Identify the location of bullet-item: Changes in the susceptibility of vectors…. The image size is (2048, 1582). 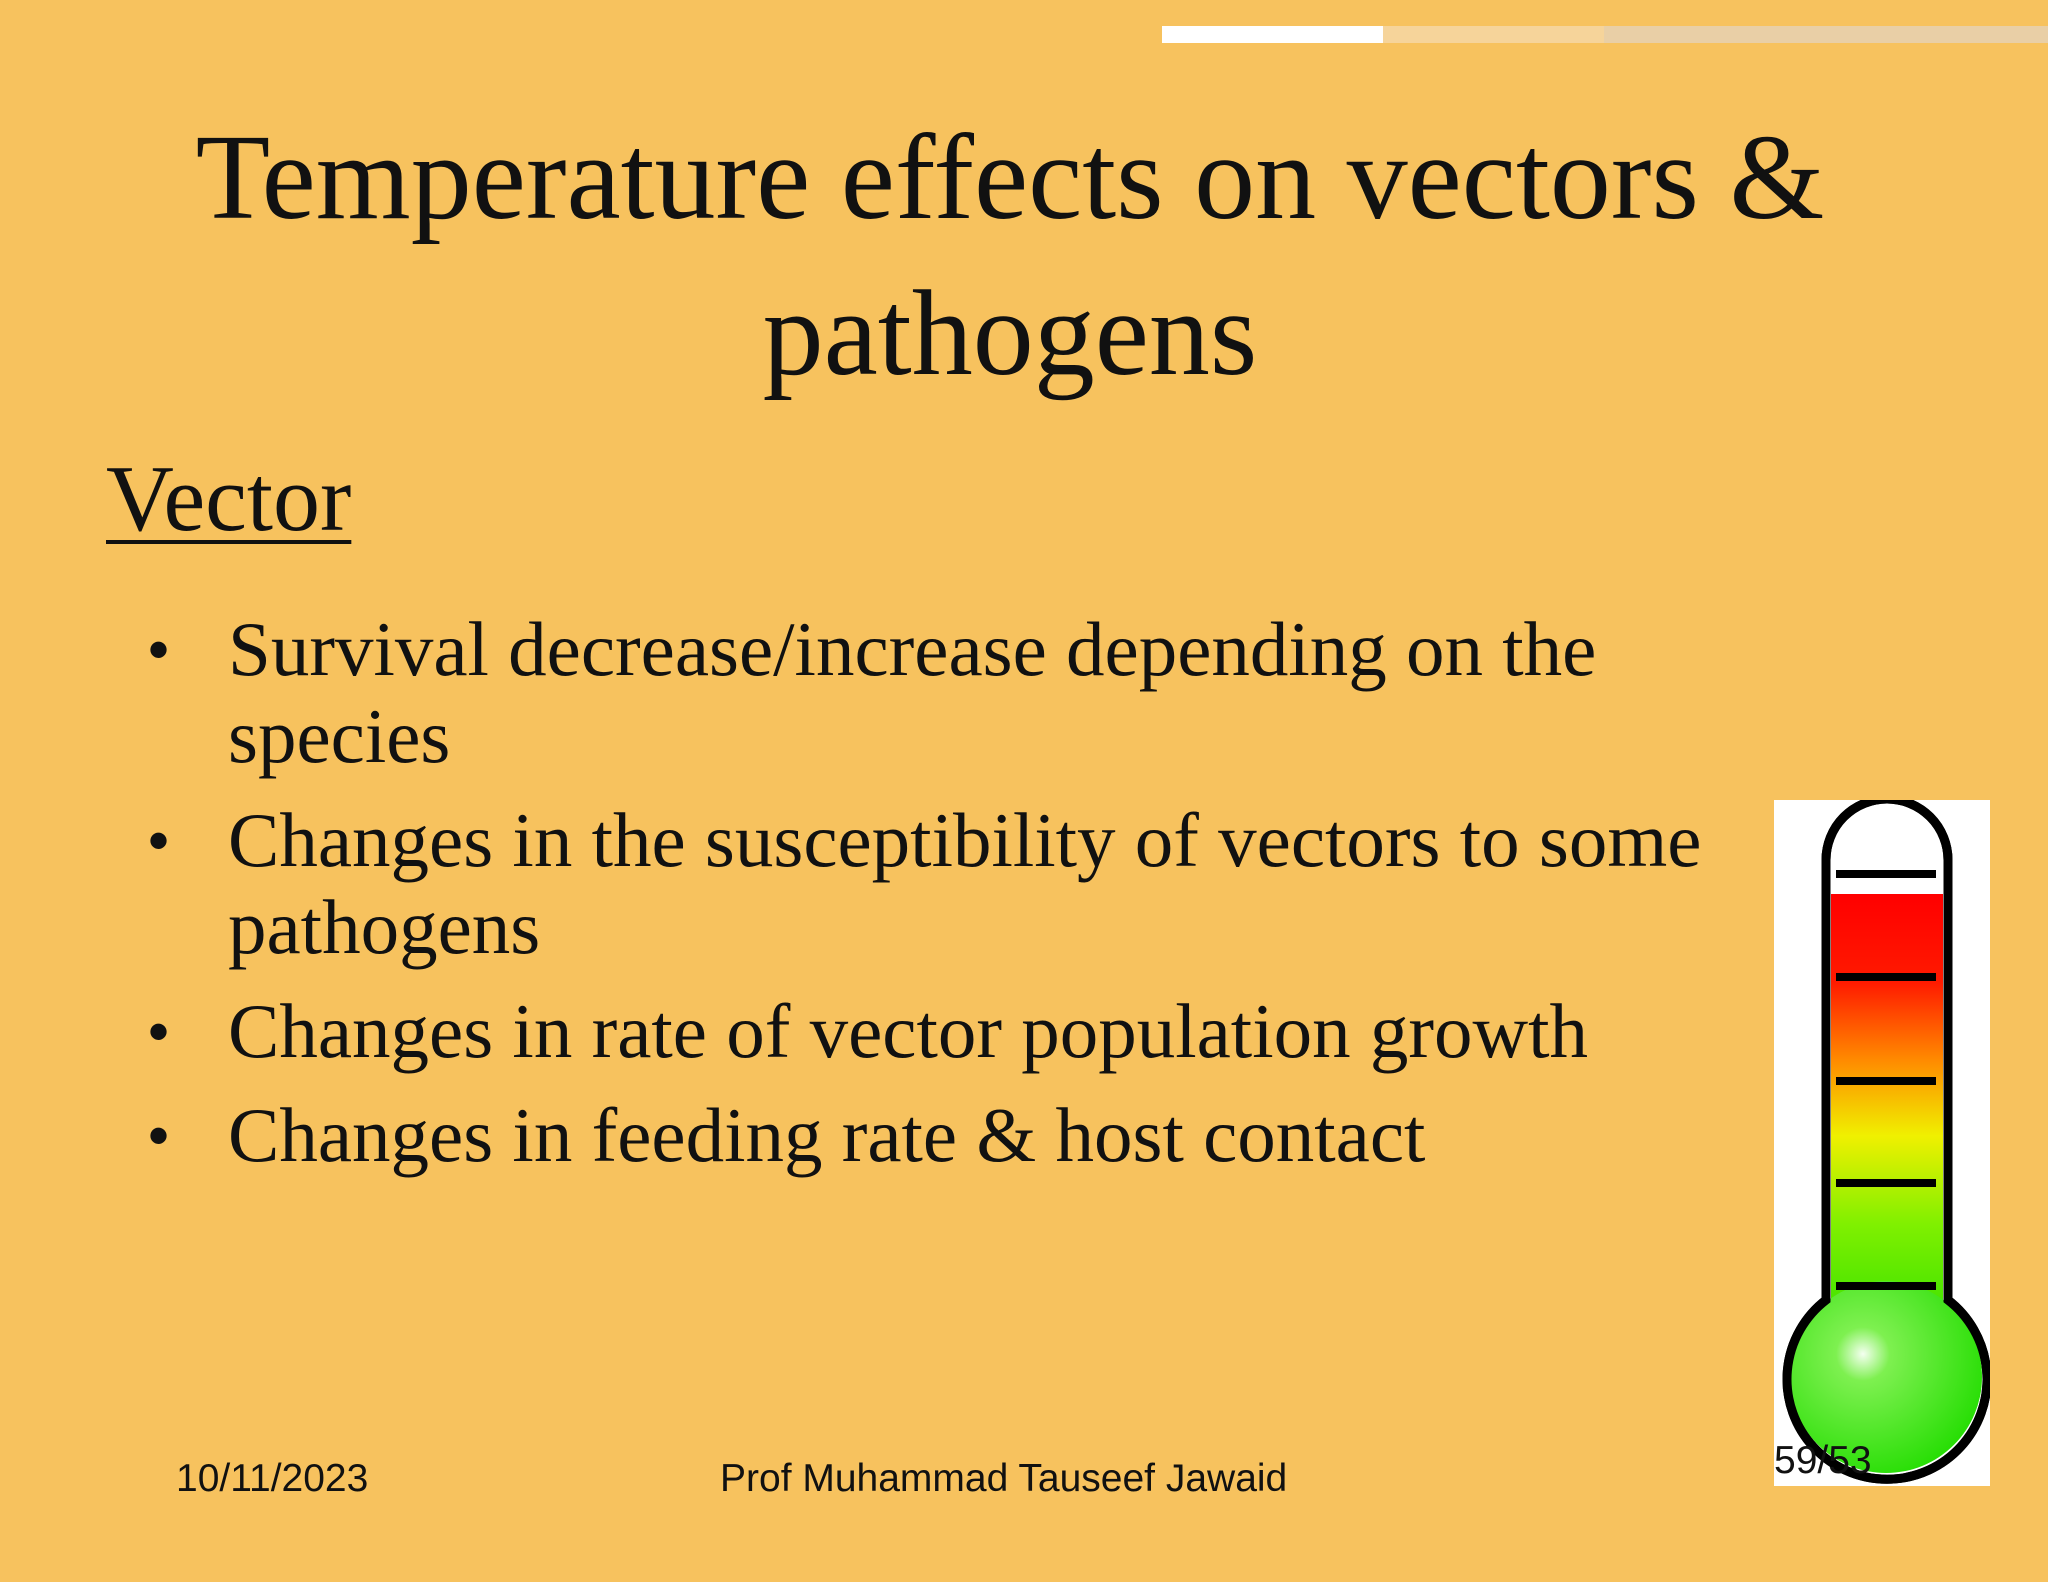
(928, 884).